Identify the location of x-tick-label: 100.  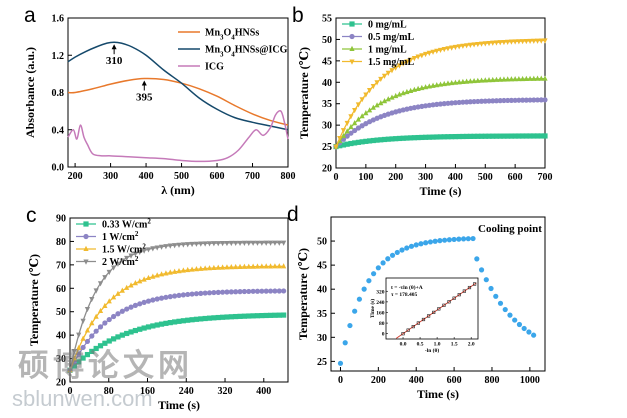
(365, 177).